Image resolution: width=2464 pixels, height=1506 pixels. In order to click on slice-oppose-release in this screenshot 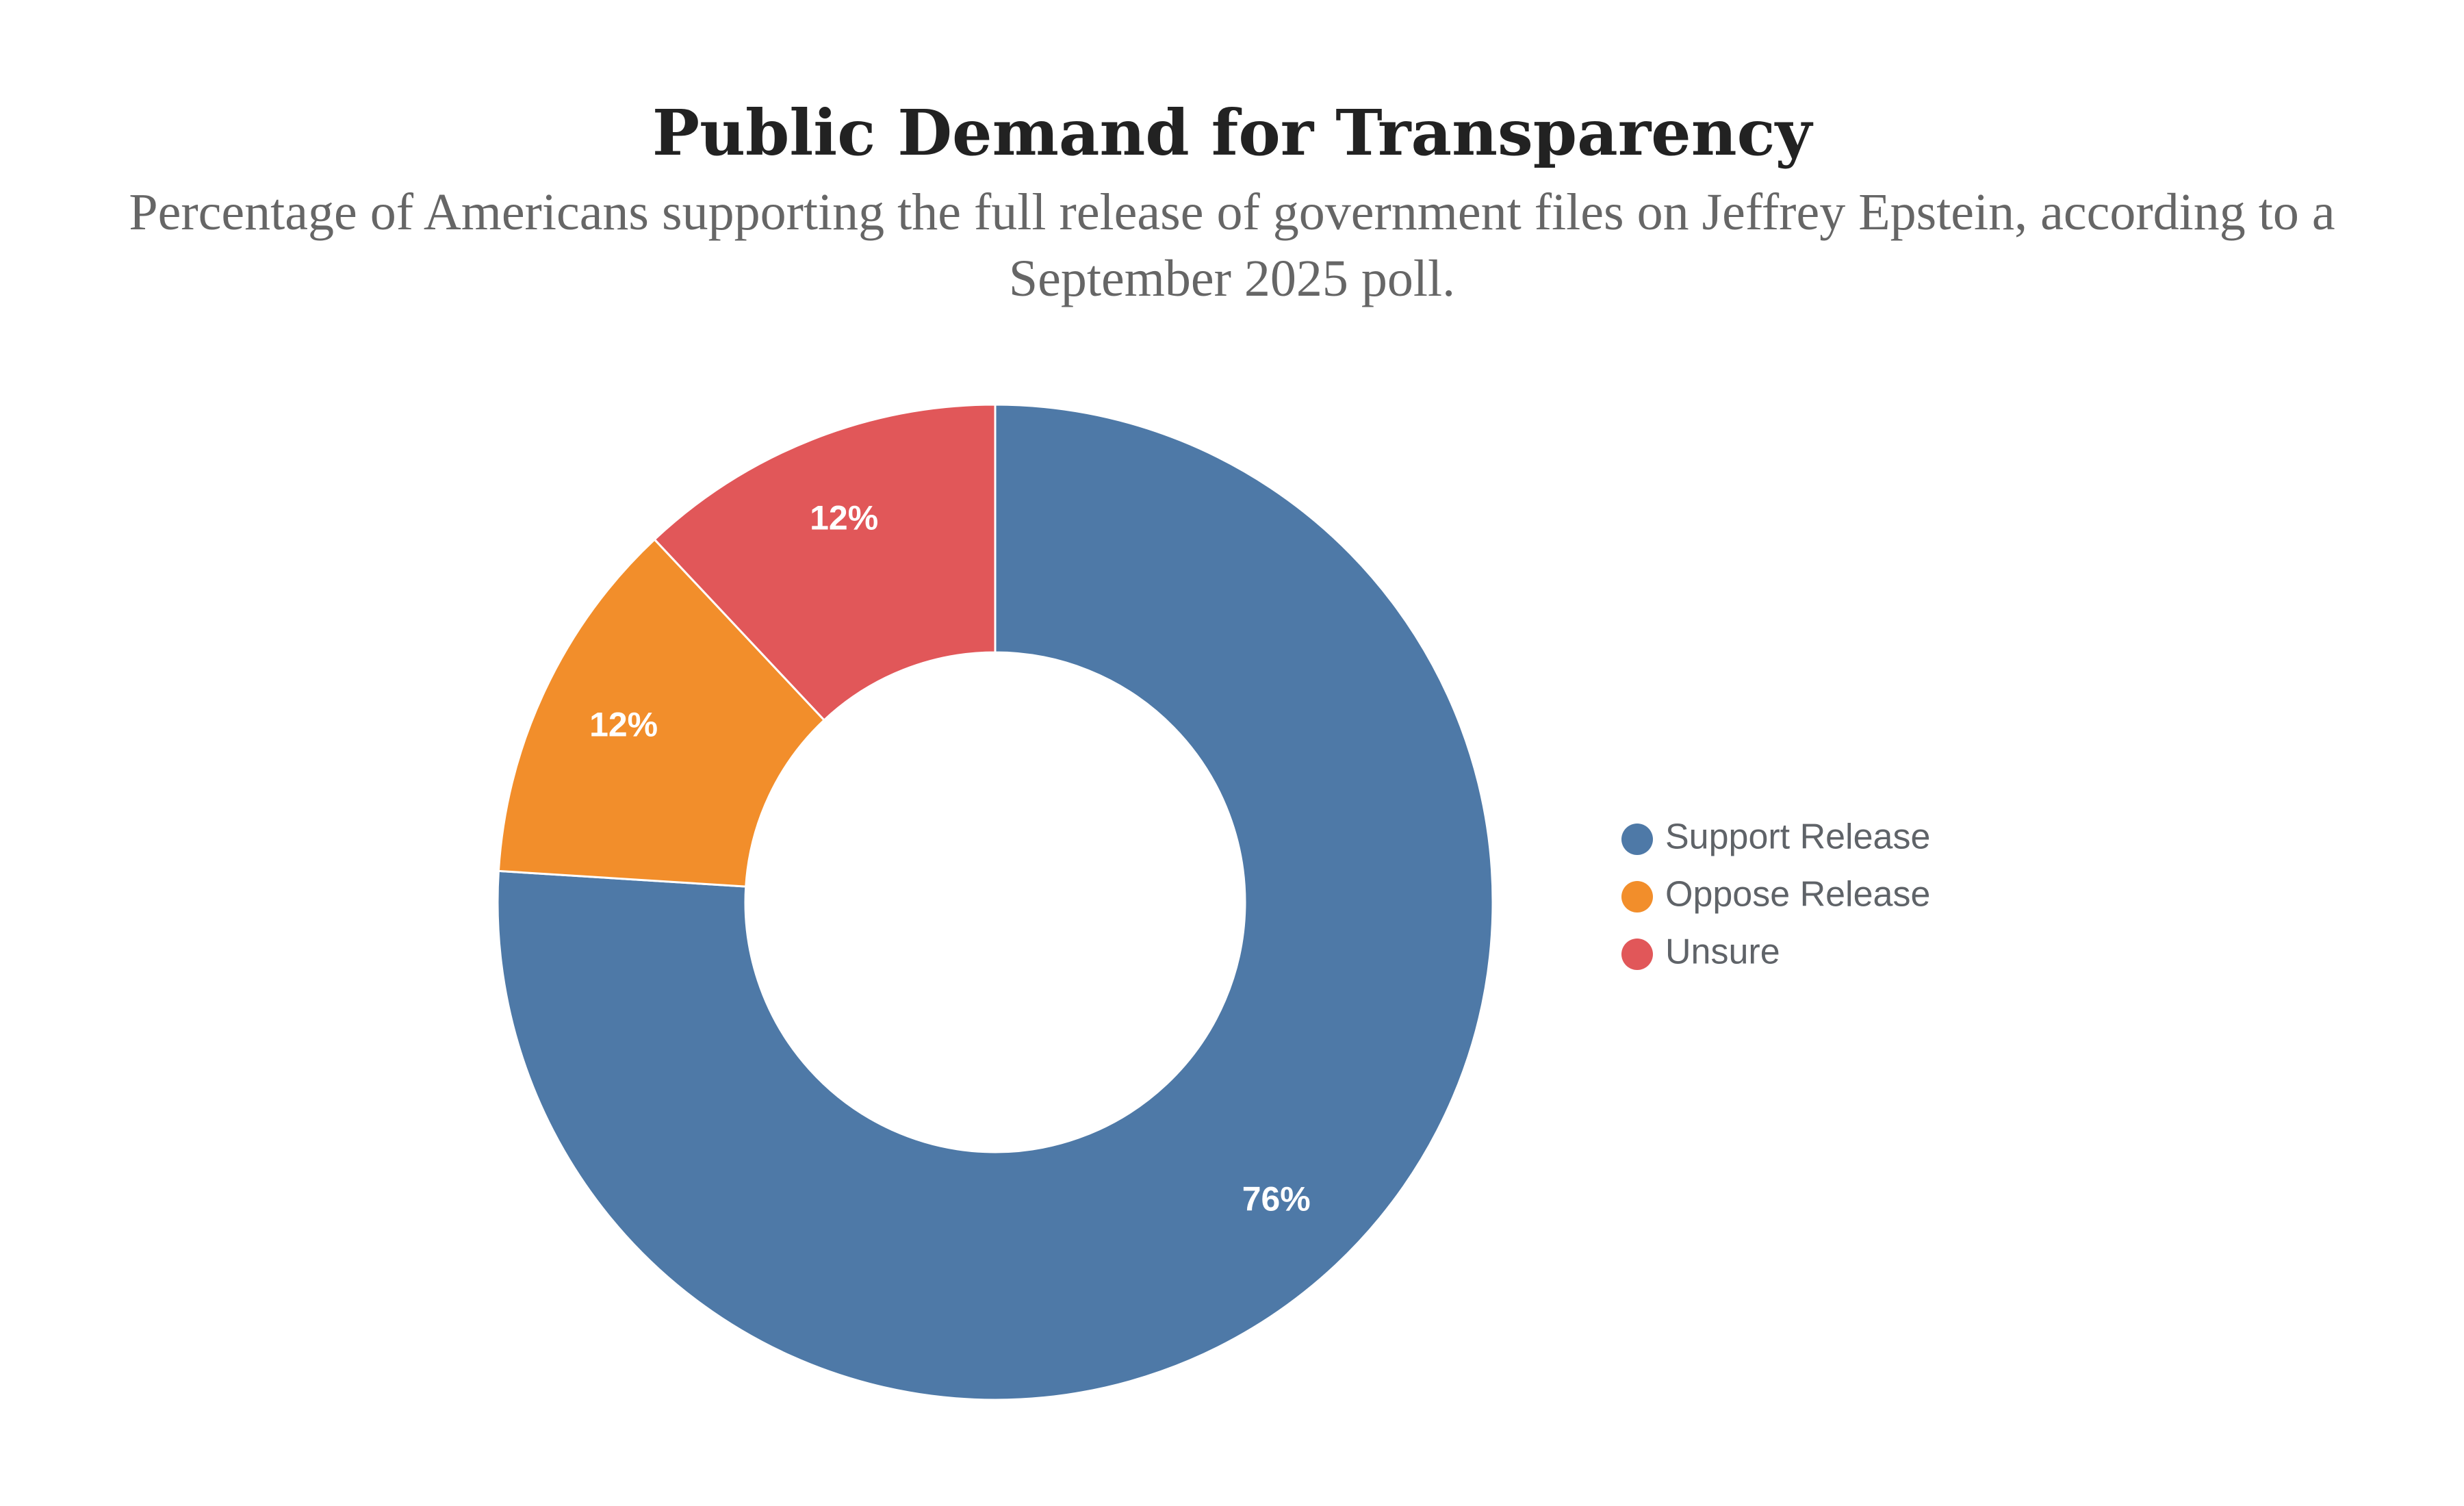, I will do `click(661, 712)`.